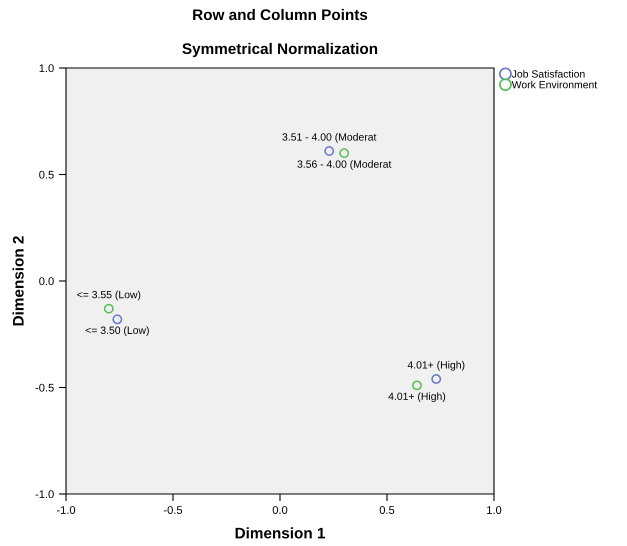  What do you see at coordinates (344, 165) in the screenshot?
I see `annotation: 3.56 - 4.00 (Moderat` at bounding box center [344, 165].